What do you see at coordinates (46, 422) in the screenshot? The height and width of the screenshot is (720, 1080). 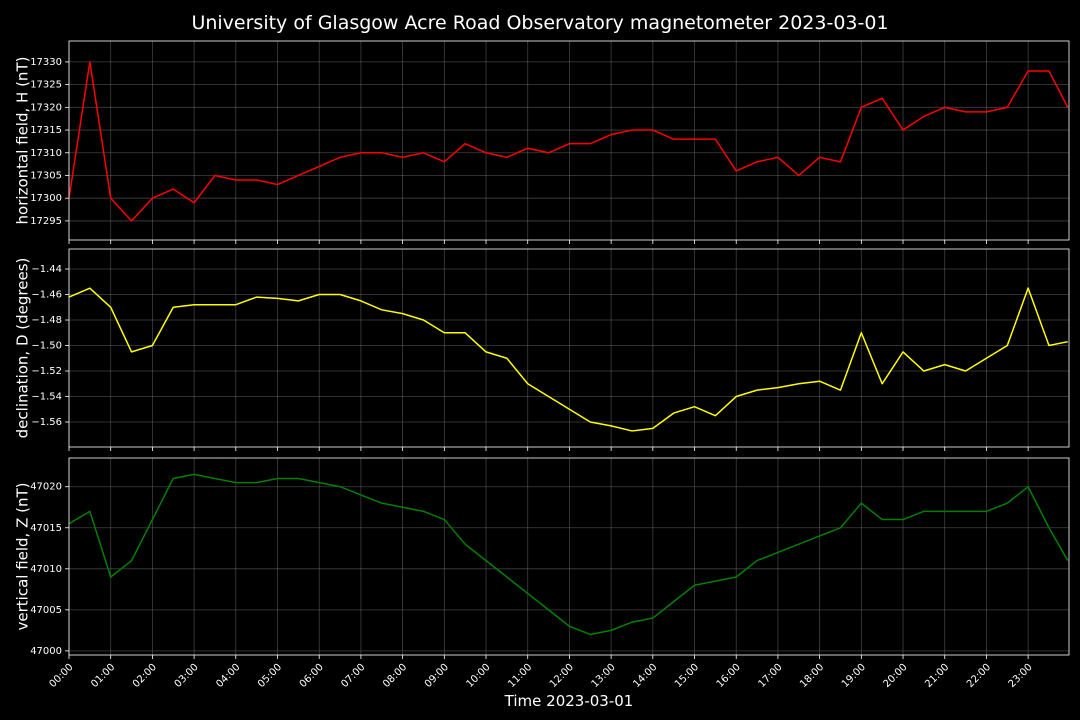 I see `y-tick-label: −1.56` at bounding box center [46, 422].